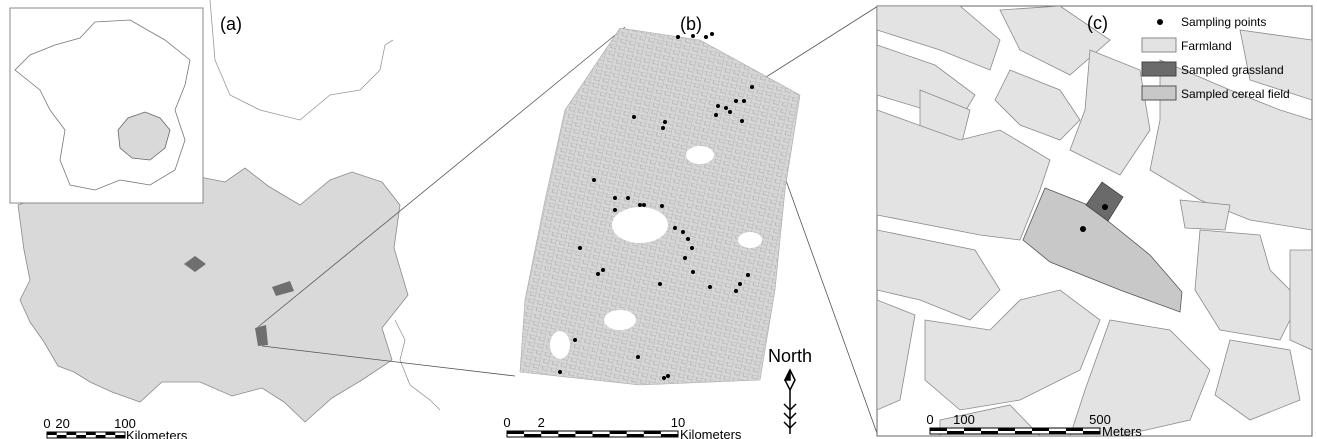 The image size is (1317, 439). Describe the element at coordinates (1097, 23) in the screenshot. I see `panel-label: (c)` at that location.